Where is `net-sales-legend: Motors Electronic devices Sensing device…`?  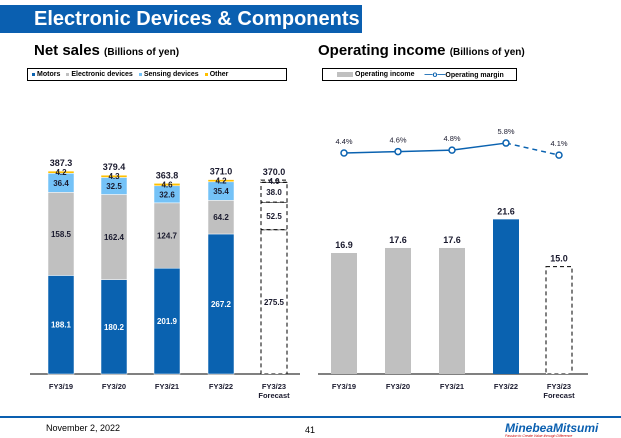 net-sales-legend: Motors Electronic devices Sensing device… is located at coordinates (157, 74).